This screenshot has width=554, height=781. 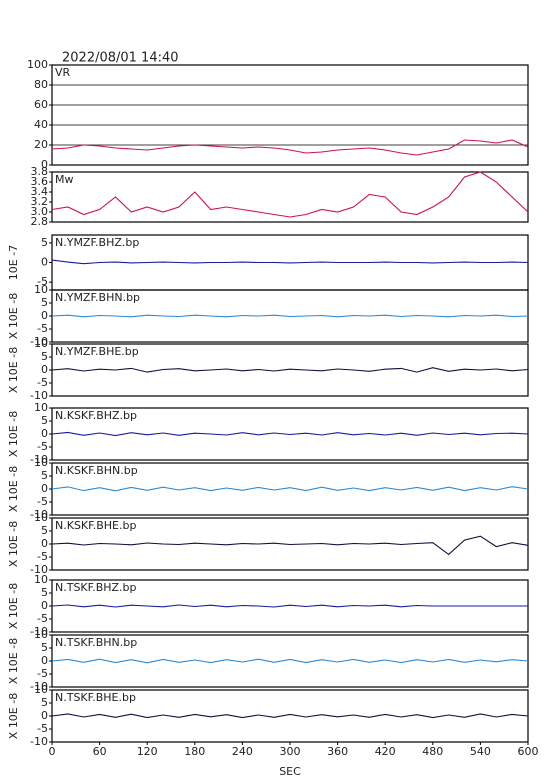 What do you see at coordinates (40, 201) in the screenshot?
I see `y-tick-label: 3.2` at bounding box center [40, 201].